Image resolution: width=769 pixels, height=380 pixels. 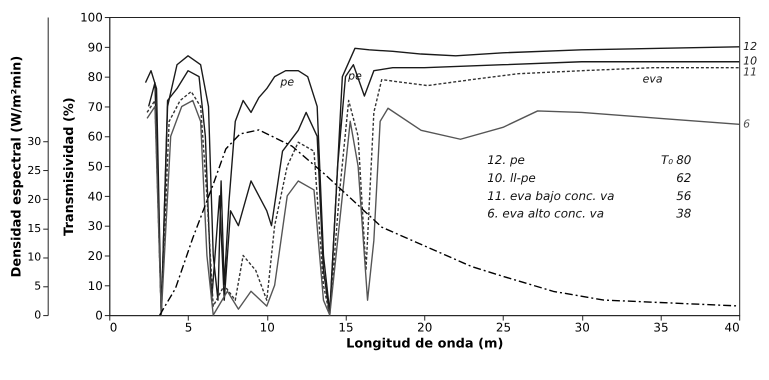 What do you see at coordinates (346, 327) in the screenshot?
I see `x-tick-label: 15` at bounding box center [346, 327].